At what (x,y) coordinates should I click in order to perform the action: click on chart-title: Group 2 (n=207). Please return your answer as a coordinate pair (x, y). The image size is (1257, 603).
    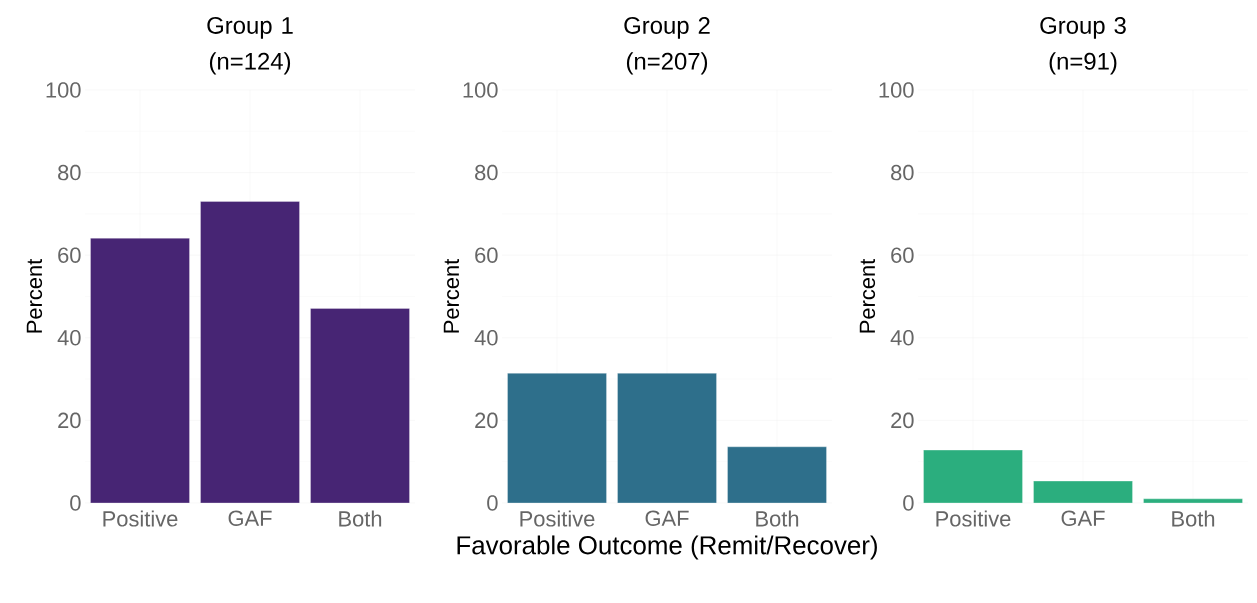
    Looking at the image, I should click on (667, 45).